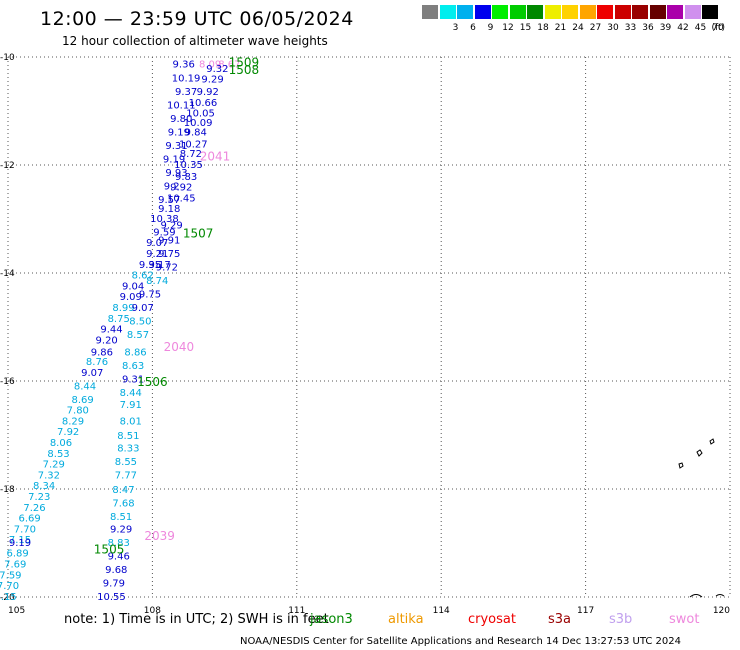 The height and width of the screenshot is (650, 740). What do you see at coordinates (648, 28) in the screenshot?
I see `legend-label: 36` at bounding box center [648, 28].